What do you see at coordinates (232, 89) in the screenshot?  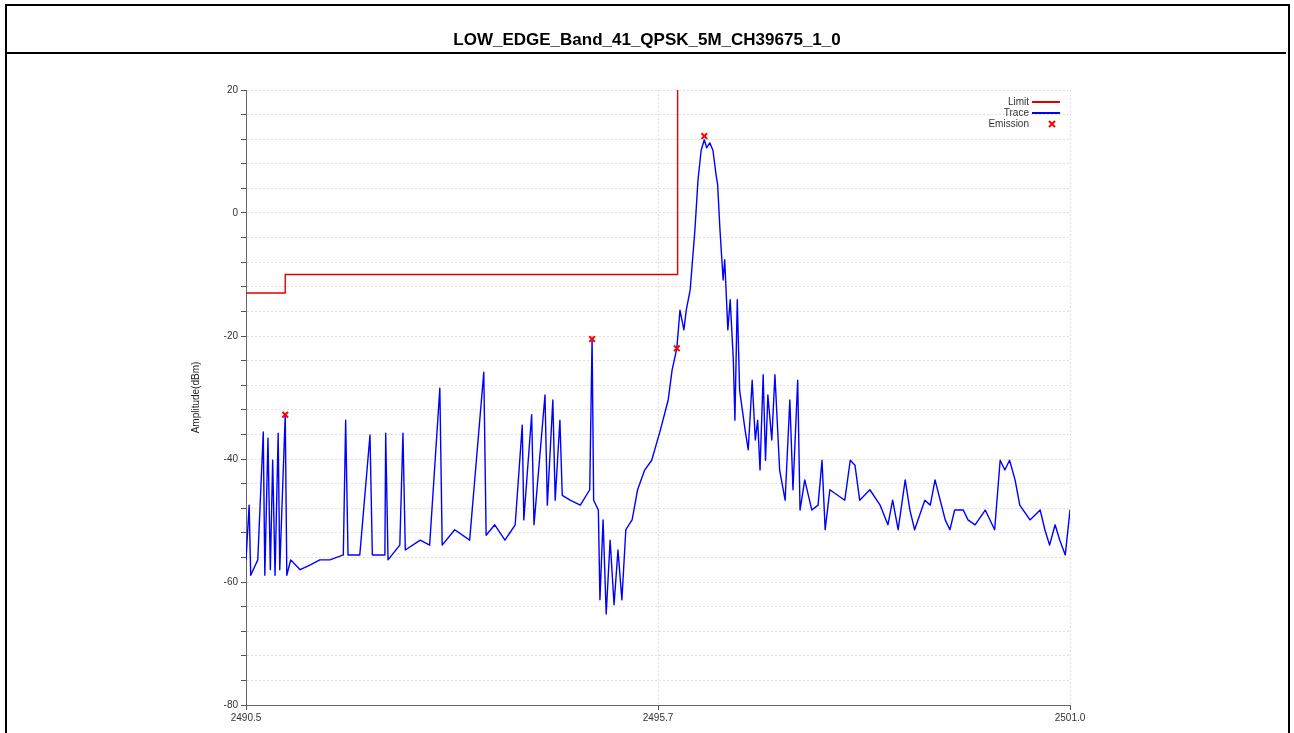 I see `y-tick-label: 20` at bounding box center [232, 89].